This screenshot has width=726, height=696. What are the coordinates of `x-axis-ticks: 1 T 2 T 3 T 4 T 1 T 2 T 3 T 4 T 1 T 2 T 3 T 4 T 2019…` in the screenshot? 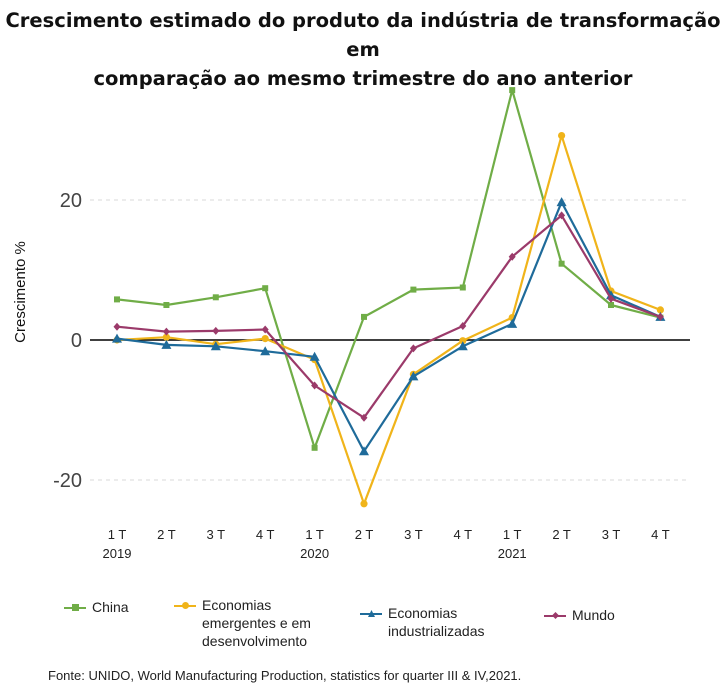 It's located at (386, 544).